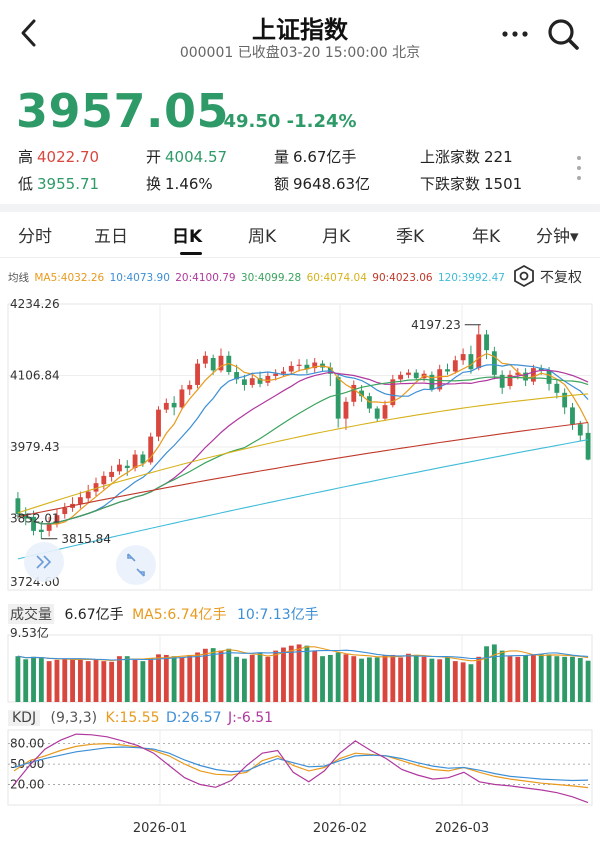 Image resolution: width=600 pixels, height=843 pixels. Describe the element at coordinates (35, 237) in the screenshot. I see `tab-intraday: 分时` at that location.